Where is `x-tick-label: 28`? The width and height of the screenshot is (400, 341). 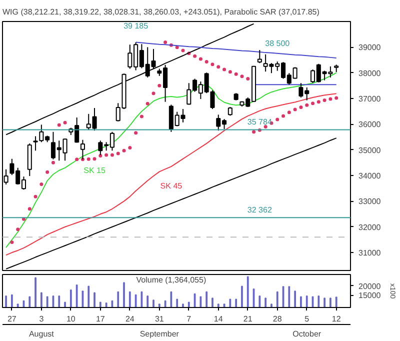 x-tick-label: 28 is located at coordinates (277, 319).